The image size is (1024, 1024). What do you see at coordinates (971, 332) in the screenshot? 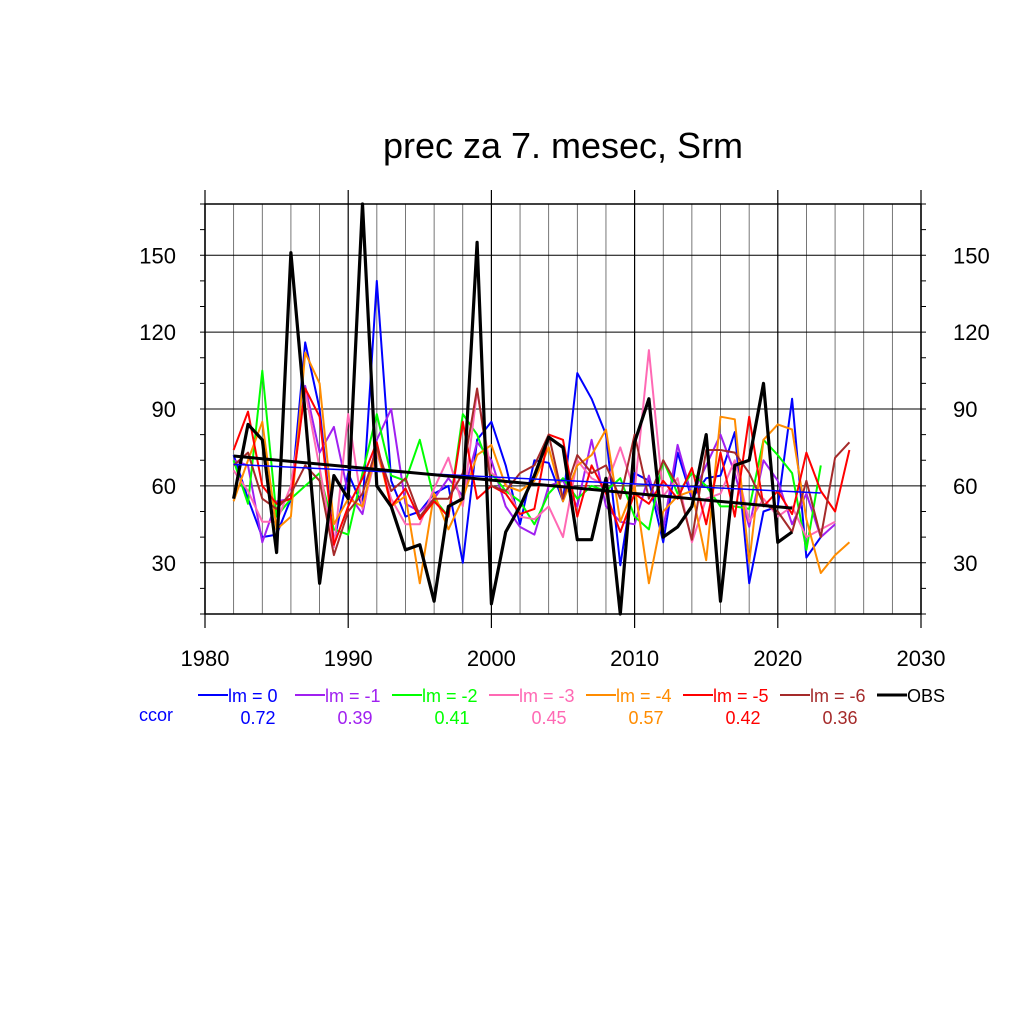
I see `y-tick-label-right: 120` at bounding box center [971, 332].